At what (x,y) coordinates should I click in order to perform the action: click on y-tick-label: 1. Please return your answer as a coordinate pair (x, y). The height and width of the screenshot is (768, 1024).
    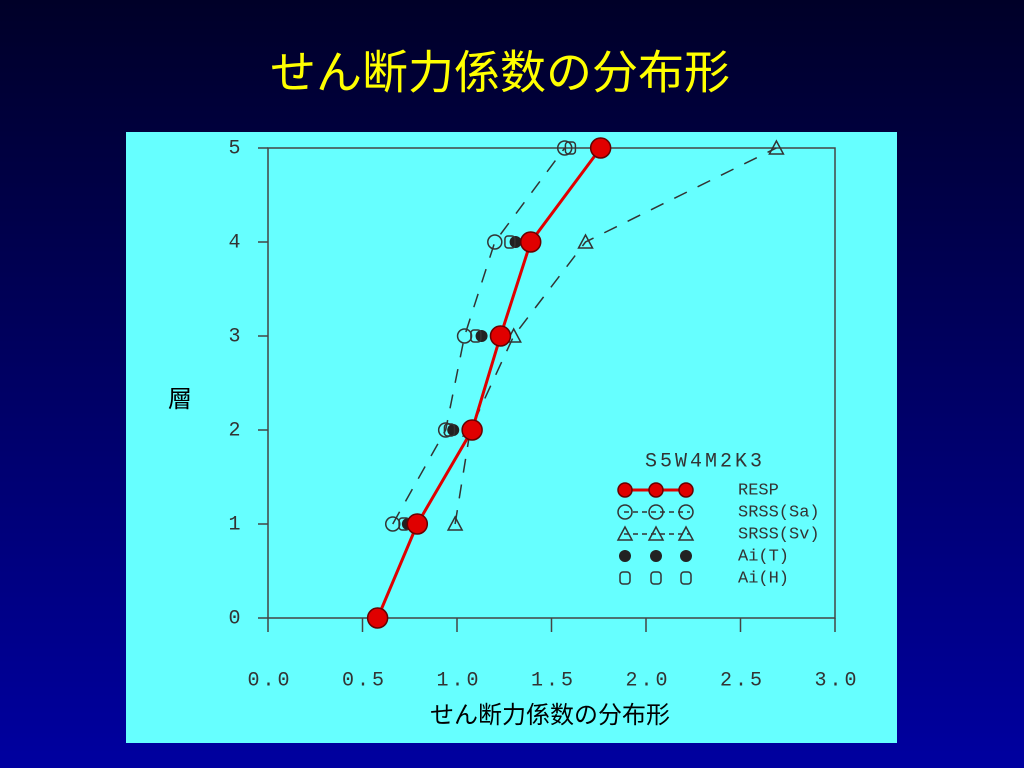
    Looking at the image, I should click on (235, 524).